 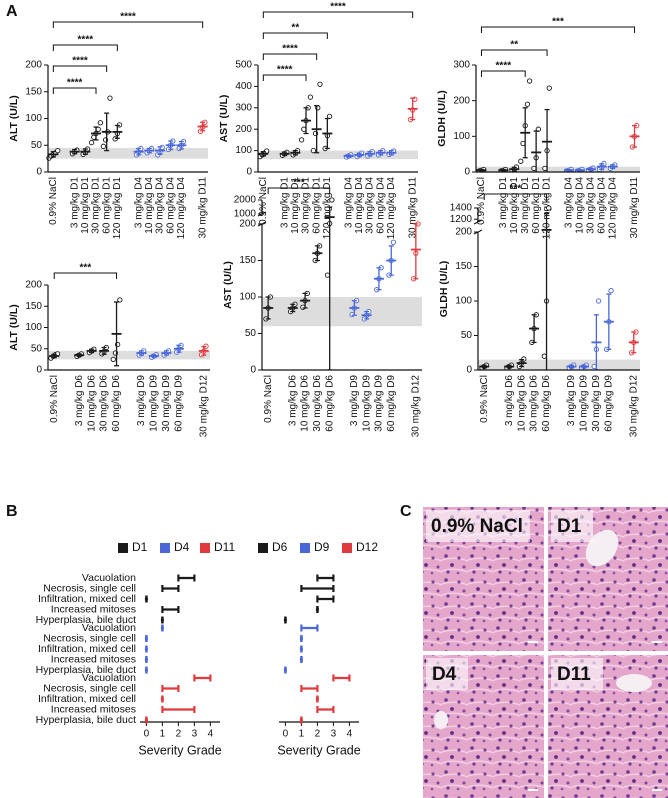 What do you see at coordinates (483, 579) in the screenshot?
I see `micrograph: 0.9% NaCl` at bounding box center [483, 579].